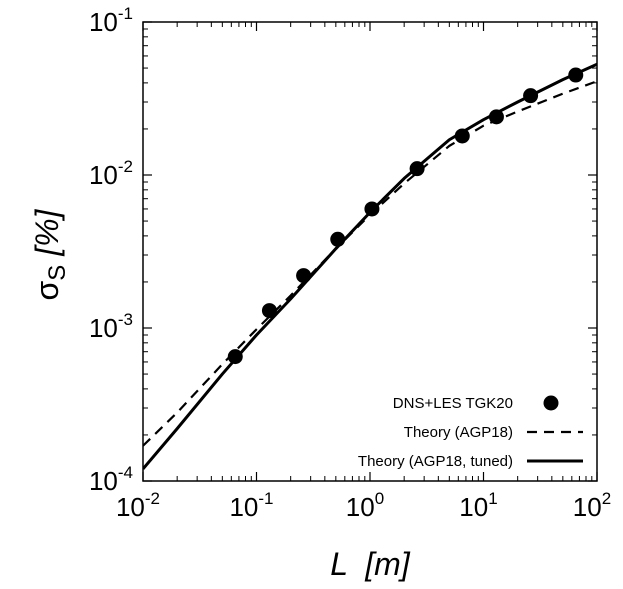 The height and width of the screenshot is (589, 623). What do you see at coordinates (251, 505) in the screenshot?
I see `x-tick-label: 10⁻¹` at bounding box center [251, 505].